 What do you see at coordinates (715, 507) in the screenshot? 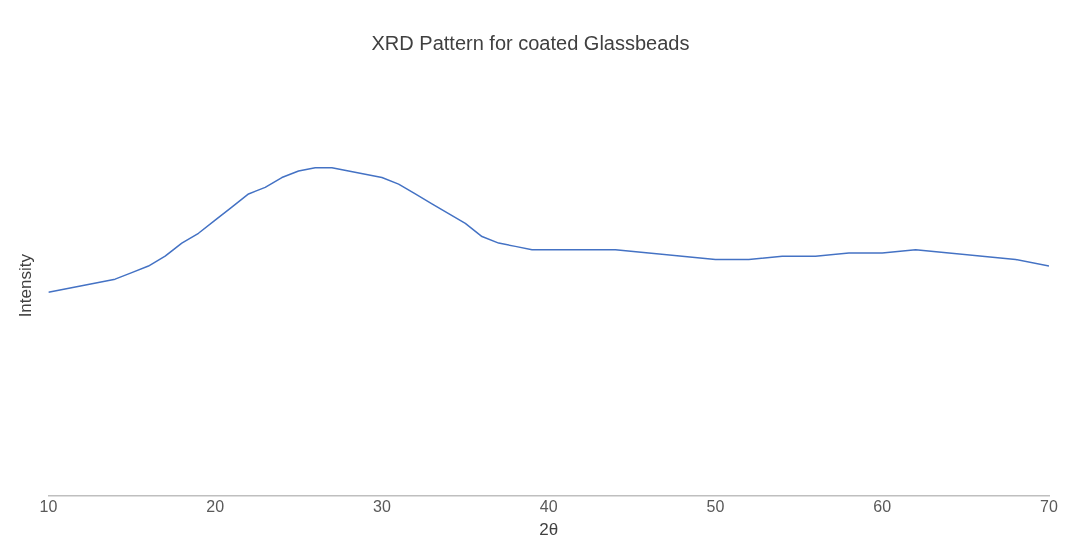
I see `x-tick-label: 50` at bounding box center [715, 507].